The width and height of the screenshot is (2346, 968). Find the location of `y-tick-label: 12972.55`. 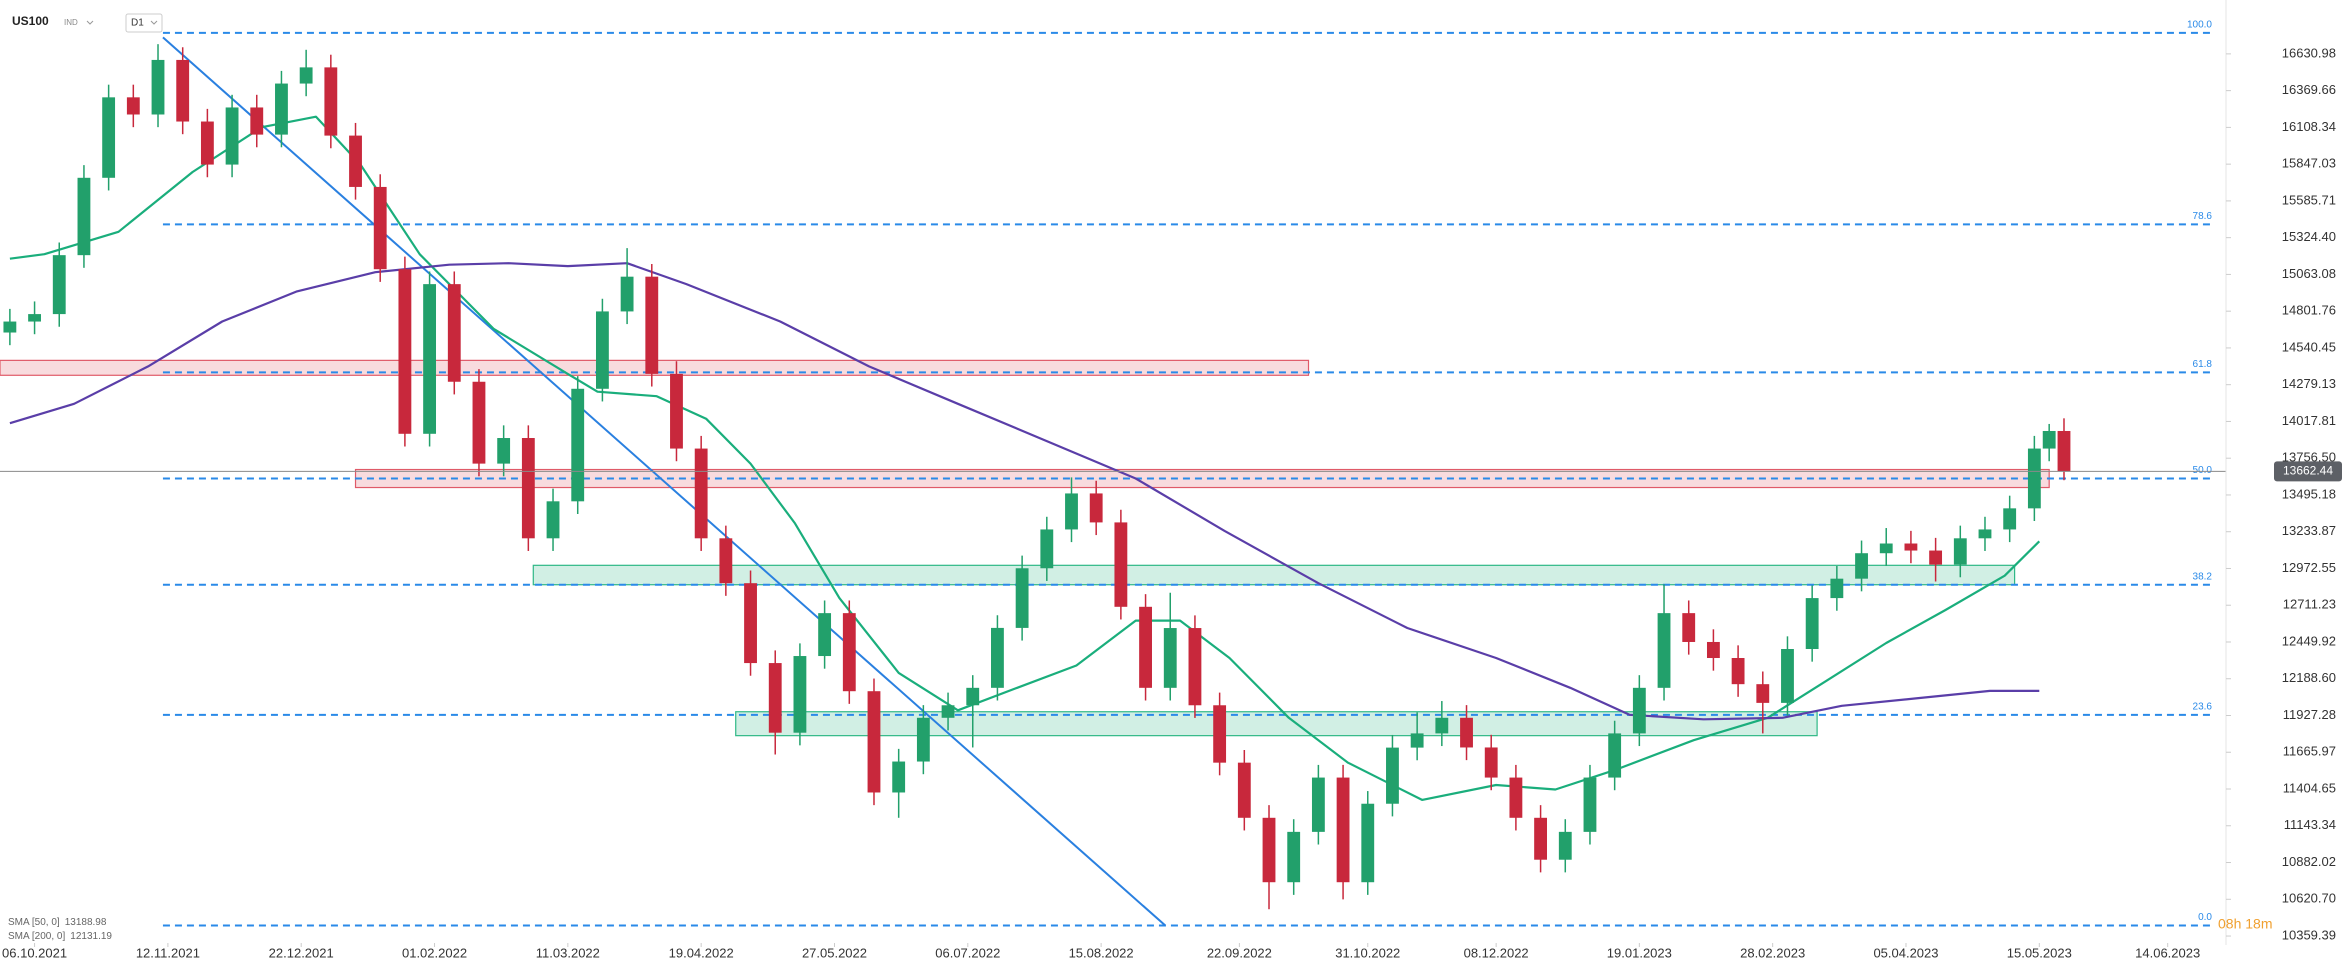

y-tick-label: 12972.55 is located at coordinates (2309, 567).